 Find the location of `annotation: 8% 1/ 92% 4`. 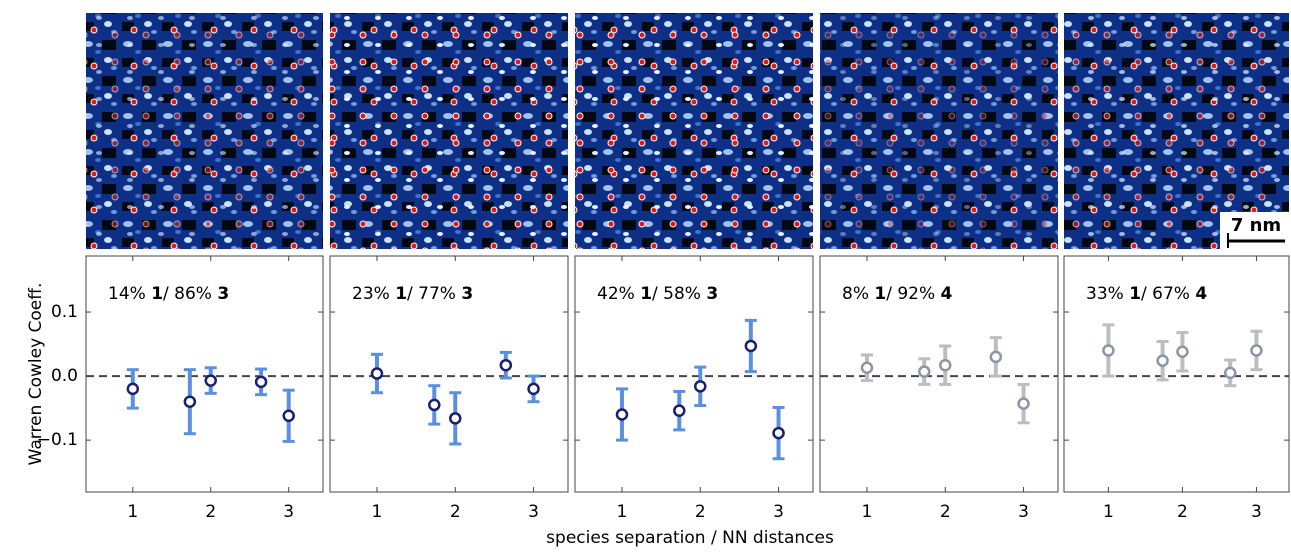

annotation: 8% 1/ 92% 4 is located at coordinates (897, 294).